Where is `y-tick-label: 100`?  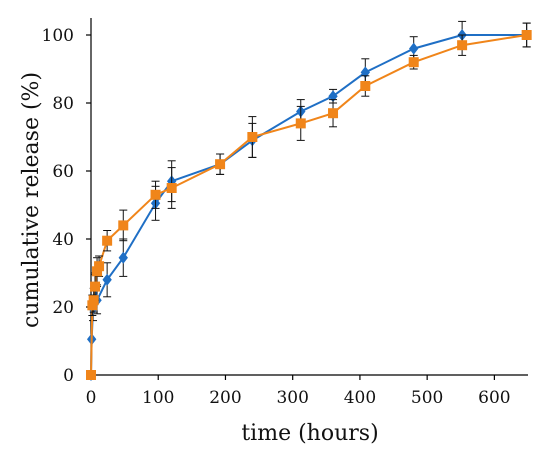
y-tick-label: 100 is located at coordinates (58, 36).